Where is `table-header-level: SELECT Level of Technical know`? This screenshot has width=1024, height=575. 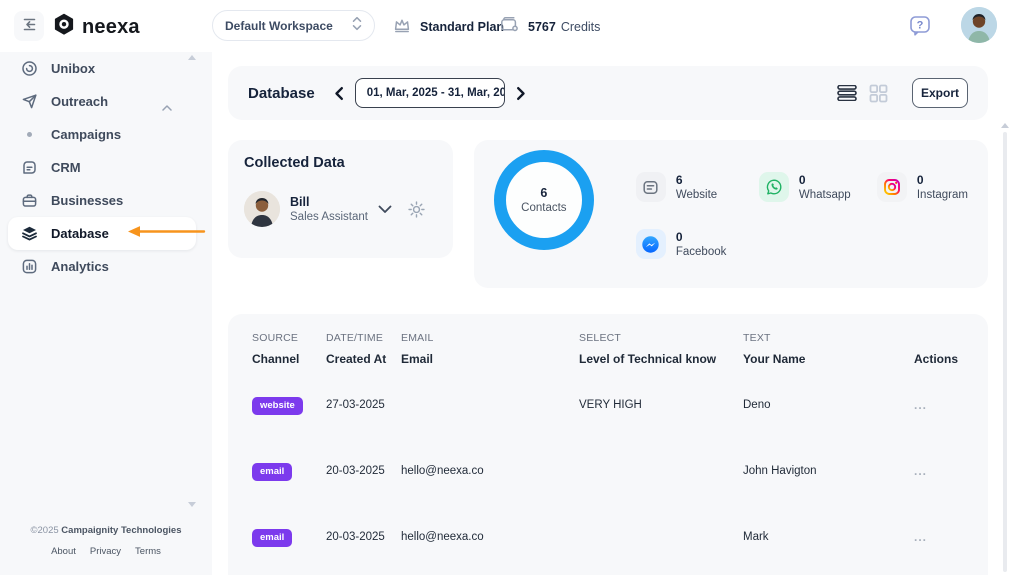 table-header-level: SELECT Level of Technical know is located at coordinates (661, 349).